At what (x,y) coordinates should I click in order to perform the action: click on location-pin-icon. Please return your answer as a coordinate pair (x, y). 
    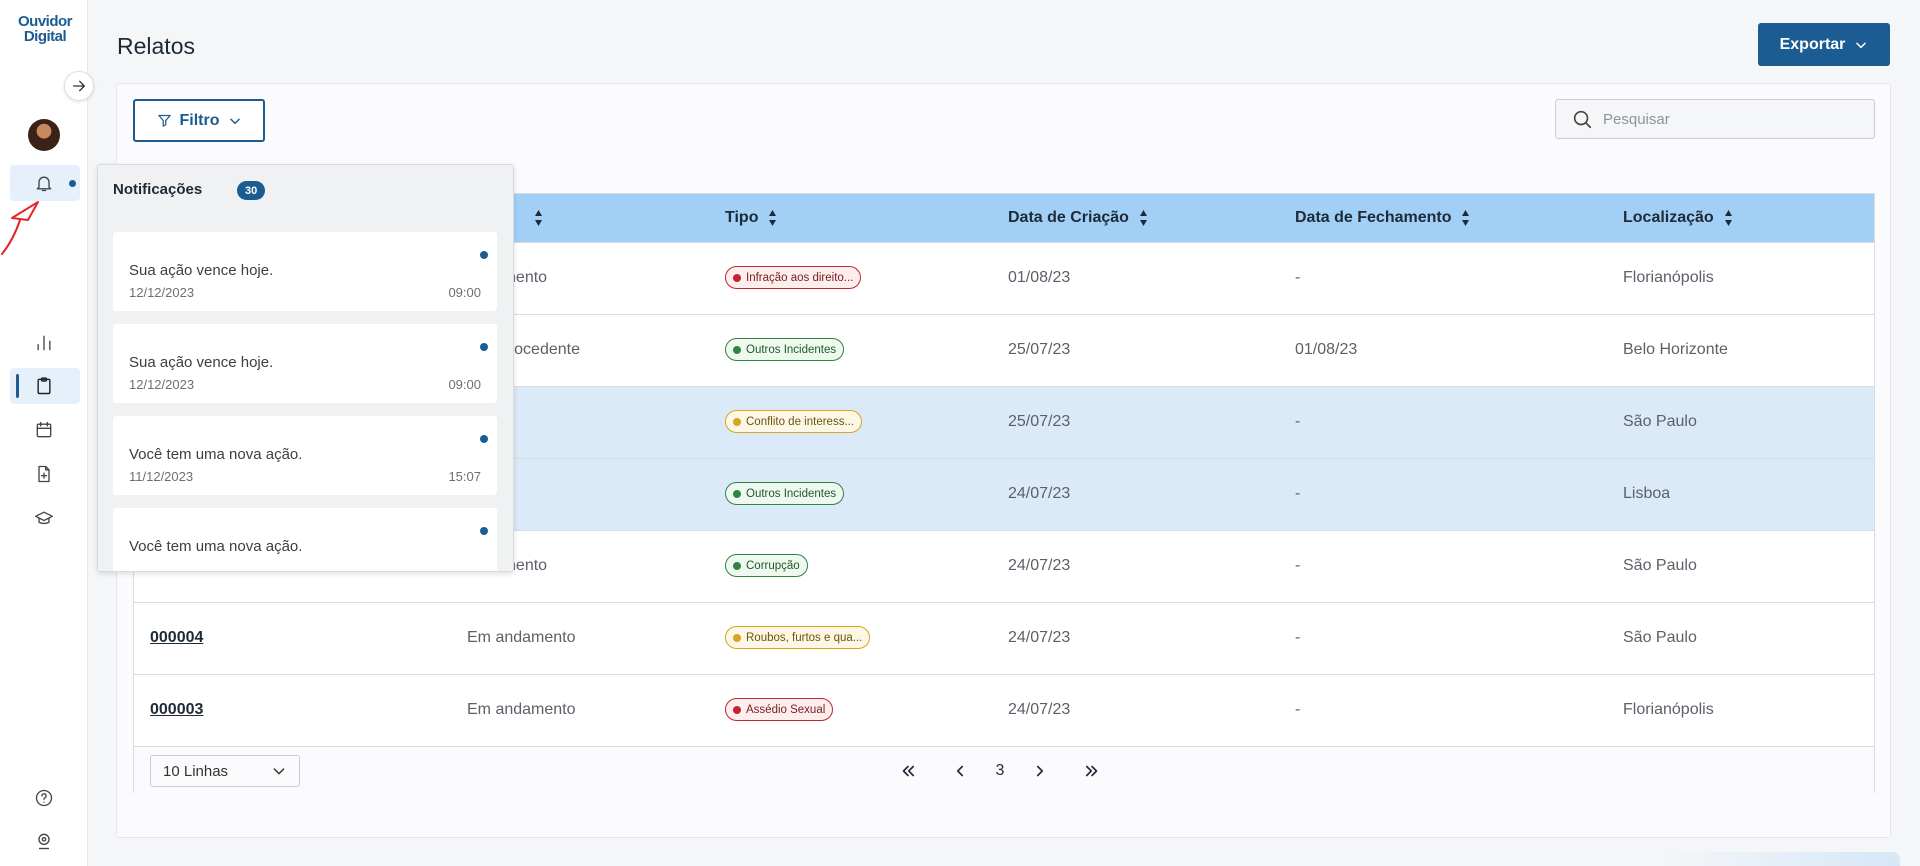
    Looking at the image, I should click on (44, 841).